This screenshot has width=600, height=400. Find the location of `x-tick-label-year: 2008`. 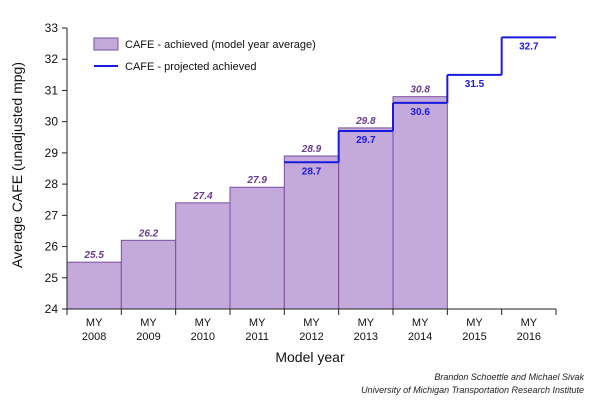

x-tick-label-year: 2008 is located at coordinates (94, 337).